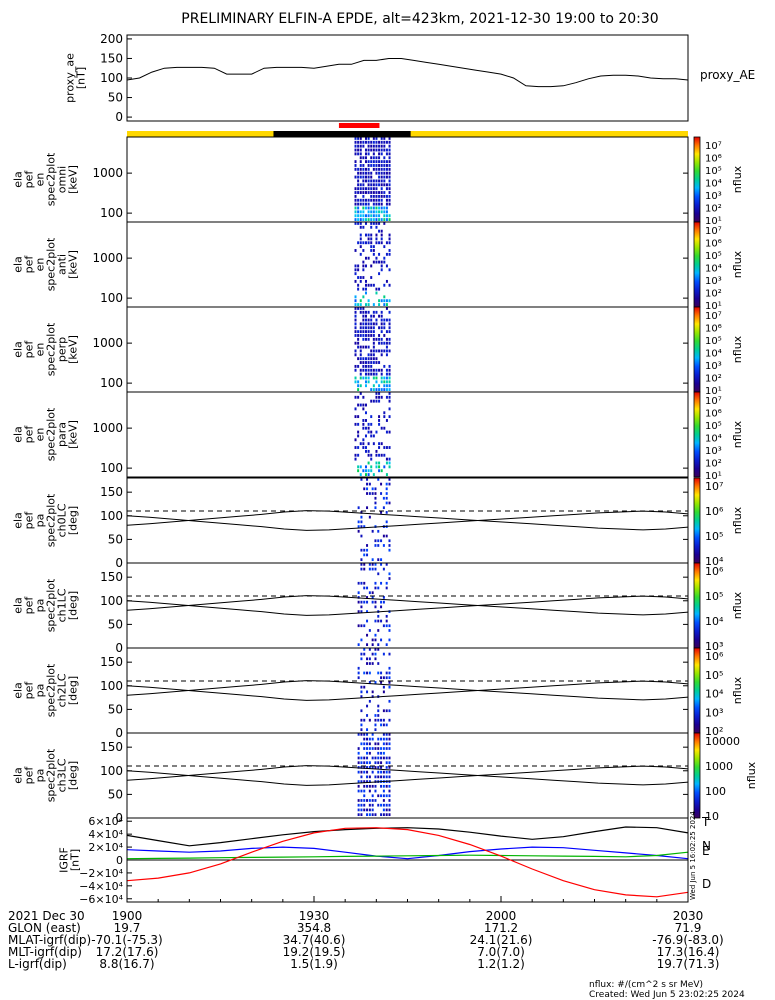 The width and height of the screenshot is (775, 1000). Describe the element at coordinates (111, 686) in the screenshot. I see `y-tick-label: 100` at that location.